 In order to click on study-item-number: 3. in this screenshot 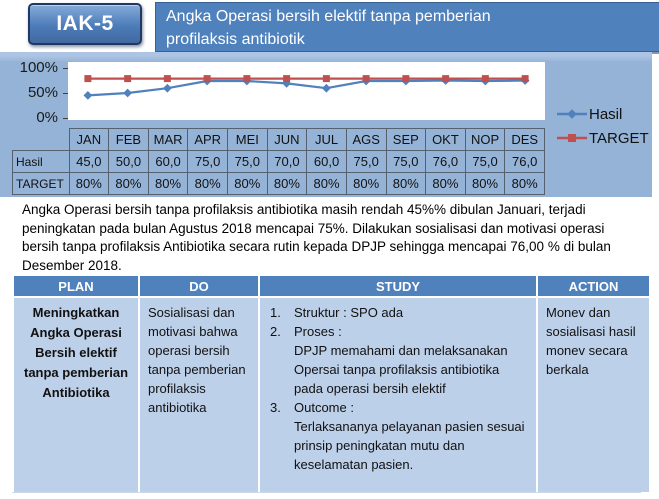, I will do `click(275, 407)`.